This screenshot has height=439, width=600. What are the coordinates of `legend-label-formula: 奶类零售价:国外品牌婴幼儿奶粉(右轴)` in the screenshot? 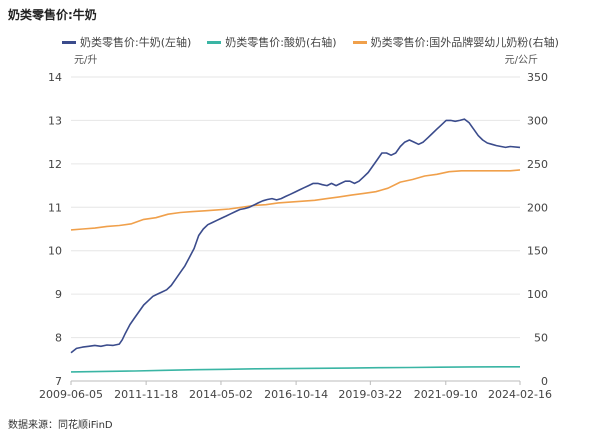 It's located at (464, 42).